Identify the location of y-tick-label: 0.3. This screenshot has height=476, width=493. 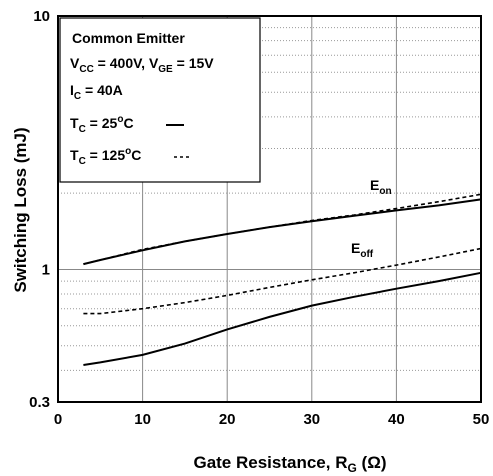
(39, 402).